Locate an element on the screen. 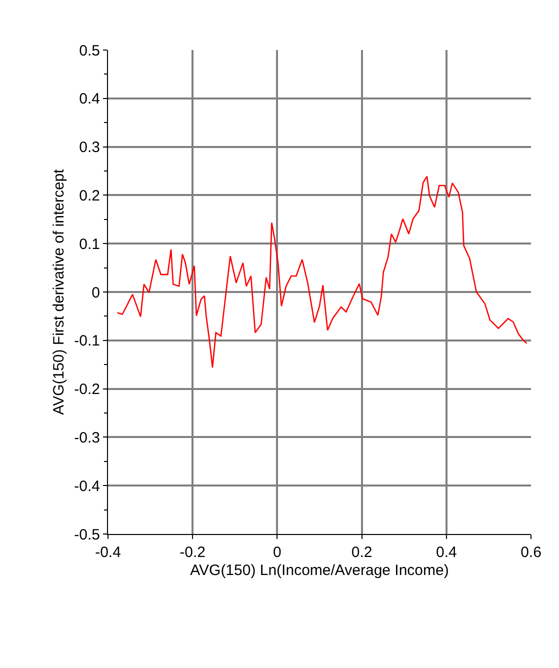 The width and height of the screenshot is (559, 668). x-tick-label: -0.2 is located at coordinates (193, 552).